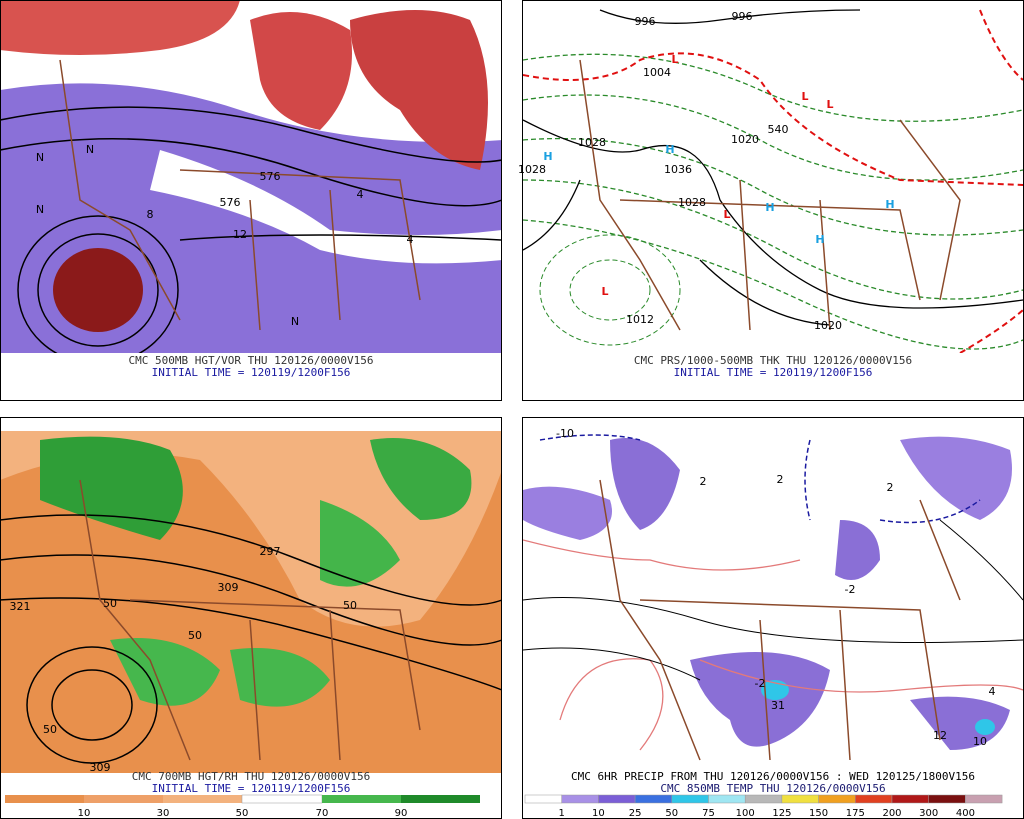  I want to click on contour-label: 31, so click(778, 705).